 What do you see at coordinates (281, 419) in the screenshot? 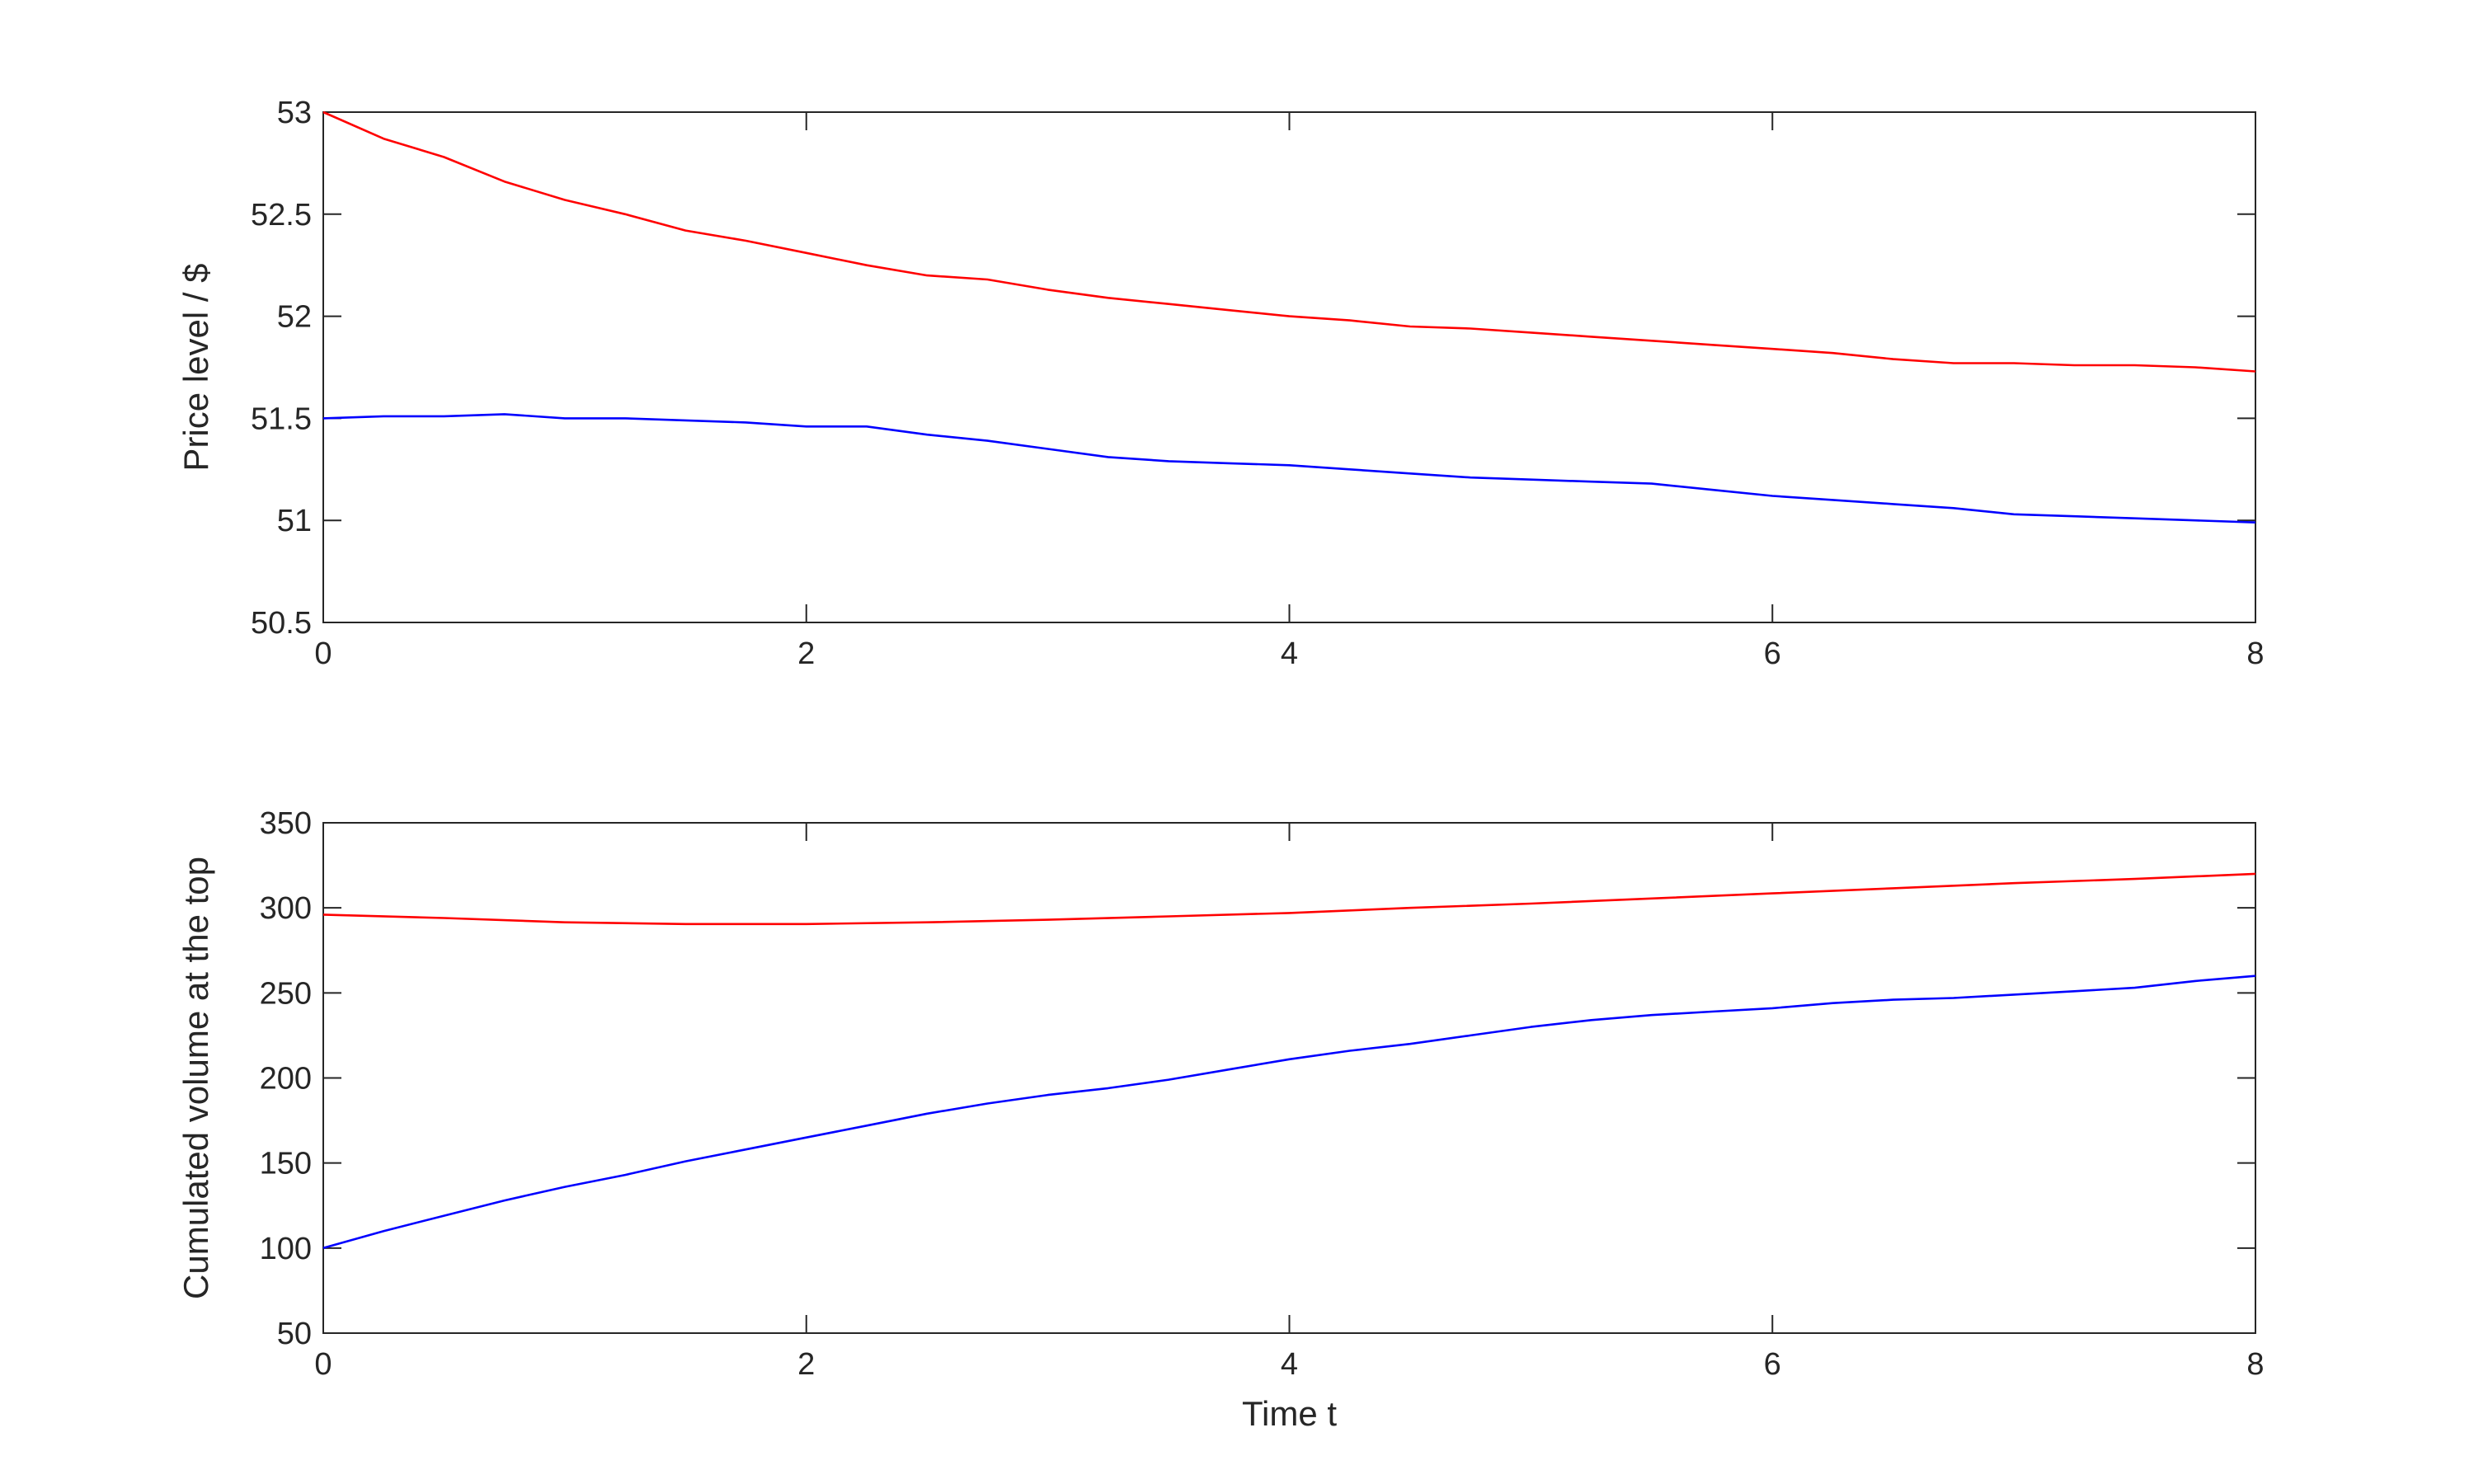
I see `price-y-tick-label: 51.5` at bounding box center [281, 419].